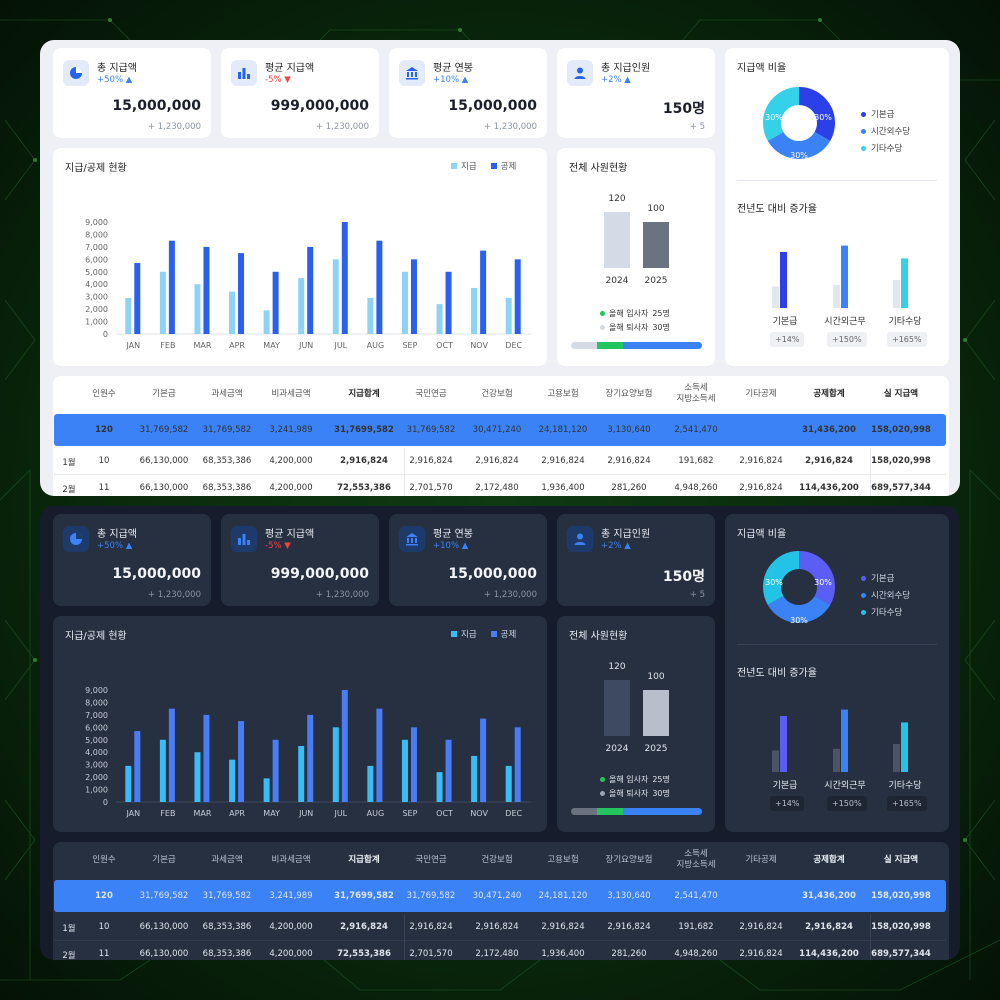  I want to click on table-cell: 2,916,824, so click(629, 461).